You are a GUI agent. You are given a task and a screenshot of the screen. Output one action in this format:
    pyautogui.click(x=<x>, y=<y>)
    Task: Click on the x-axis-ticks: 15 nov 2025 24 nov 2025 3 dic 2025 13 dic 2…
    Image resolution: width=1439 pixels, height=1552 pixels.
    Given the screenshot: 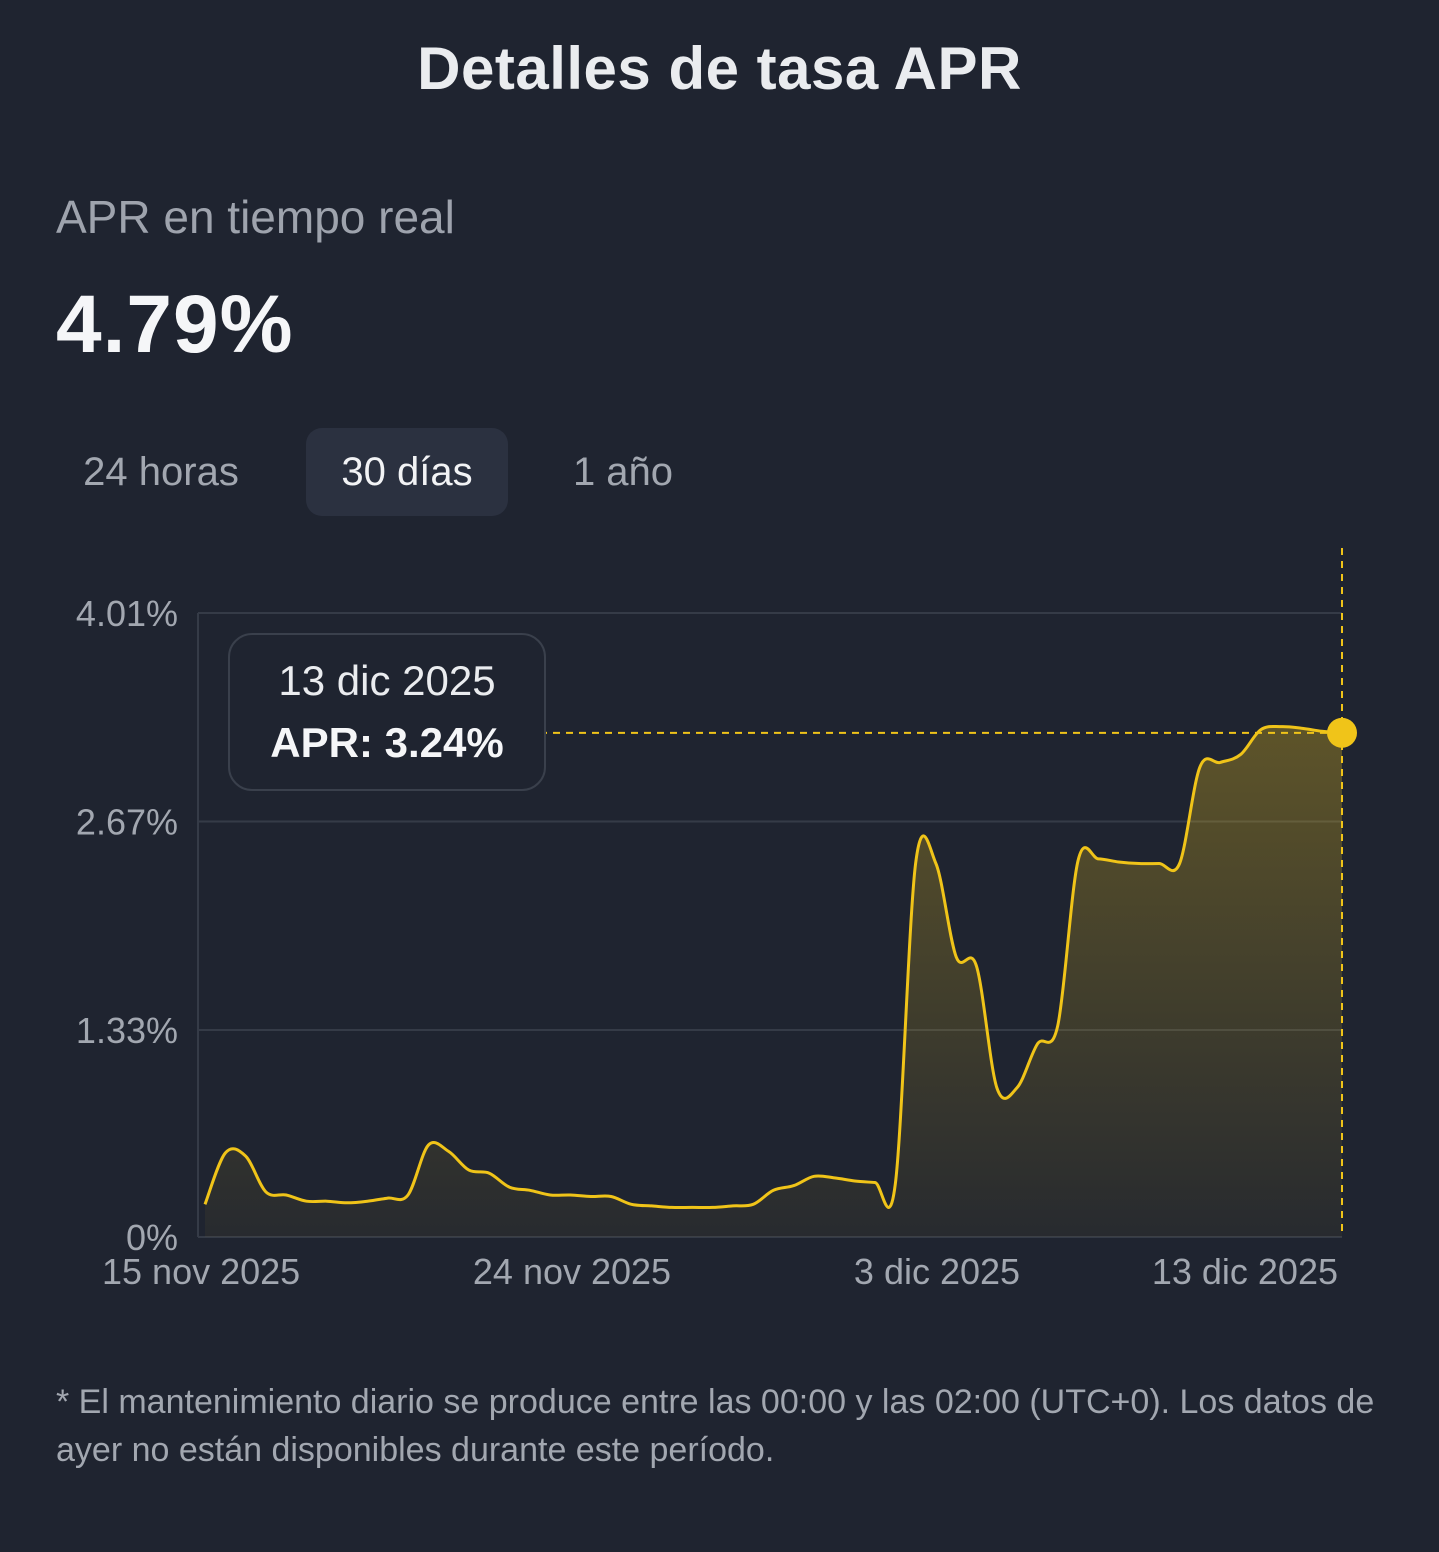 What is the action you would take?
    pyautogui.click(x=720, y=1271)
    